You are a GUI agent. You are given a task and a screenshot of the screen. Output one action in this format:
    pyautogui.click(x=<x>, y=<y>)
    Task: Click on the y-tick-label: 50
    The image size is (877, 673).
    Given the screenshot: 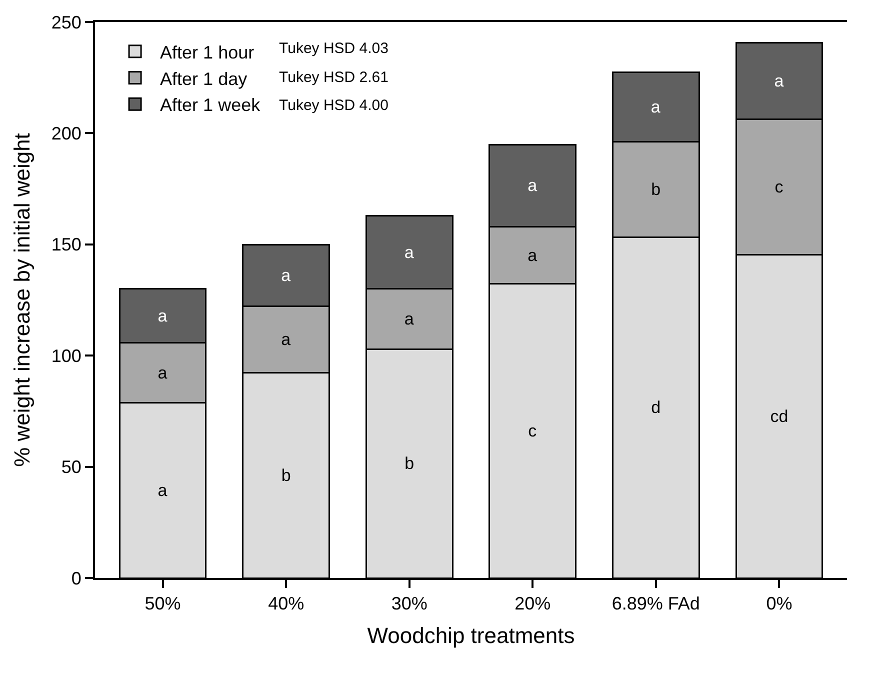 What is the action you would take?
    pyautogui.click(x=71, y=467)
    